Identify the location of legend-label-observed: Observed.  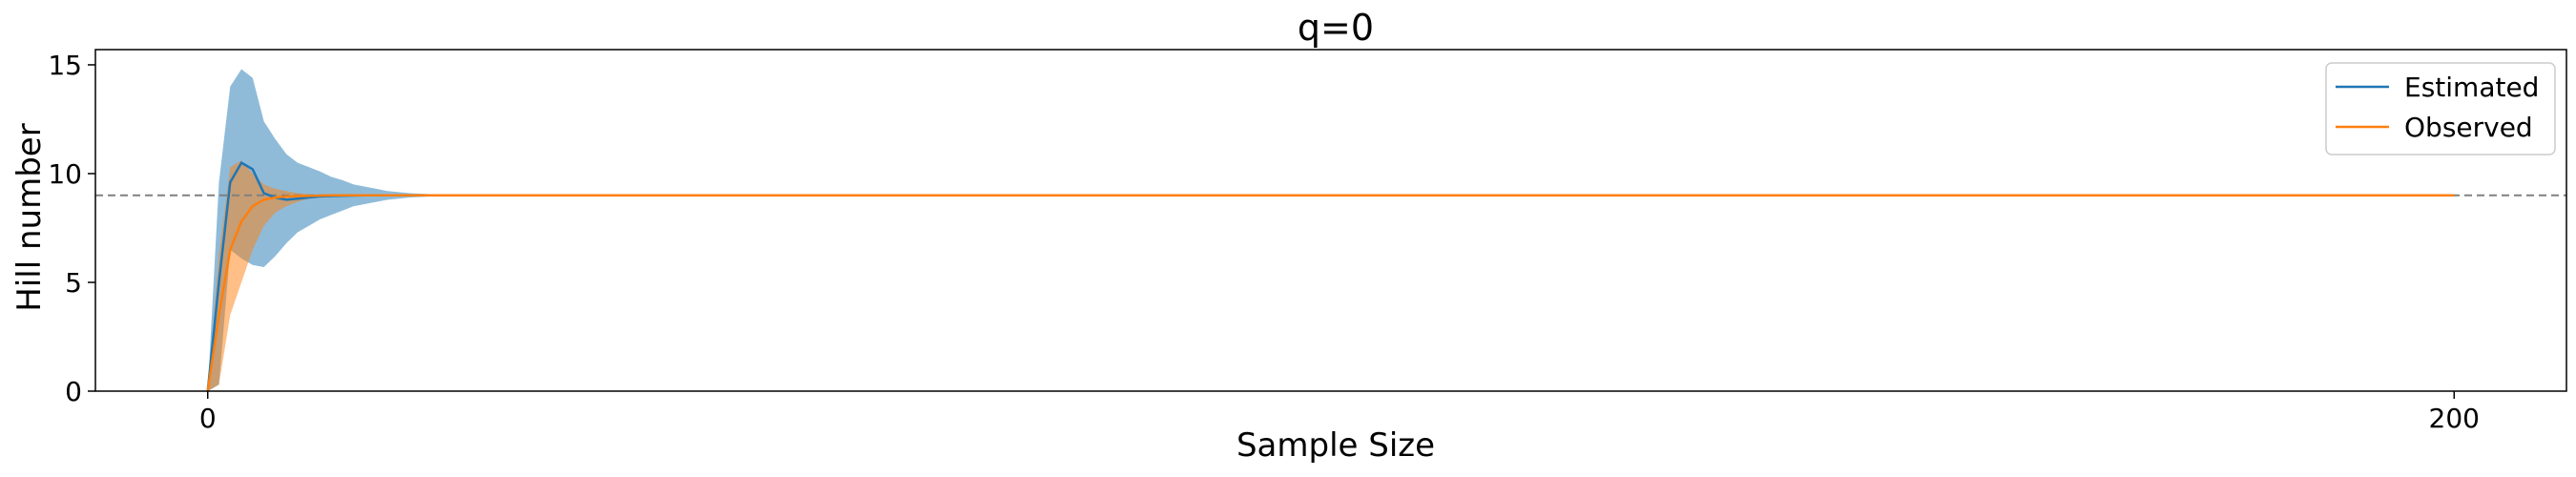
(2468, 127).